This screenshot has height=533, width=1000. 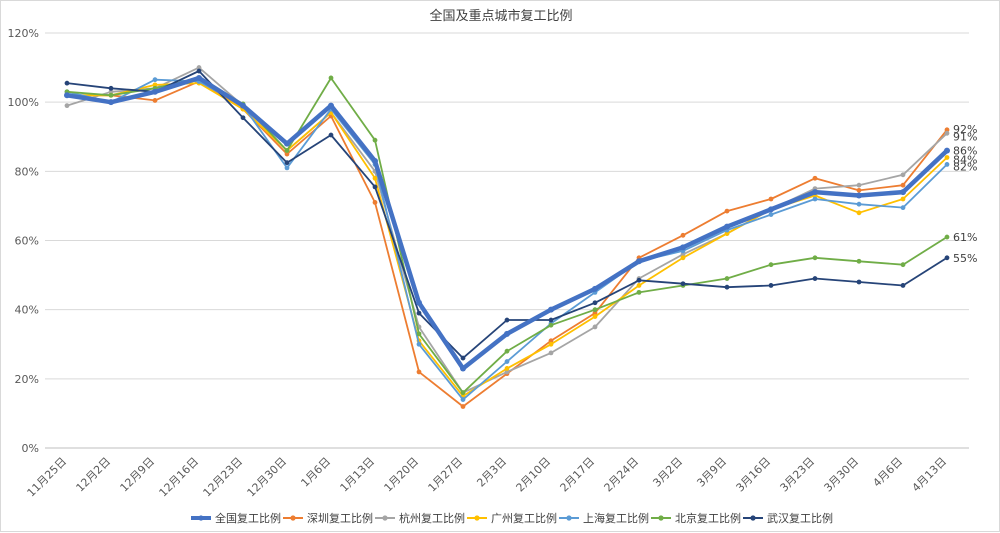 I want to click on x-tick-label: 1月6日, so click(x=315, y=472).